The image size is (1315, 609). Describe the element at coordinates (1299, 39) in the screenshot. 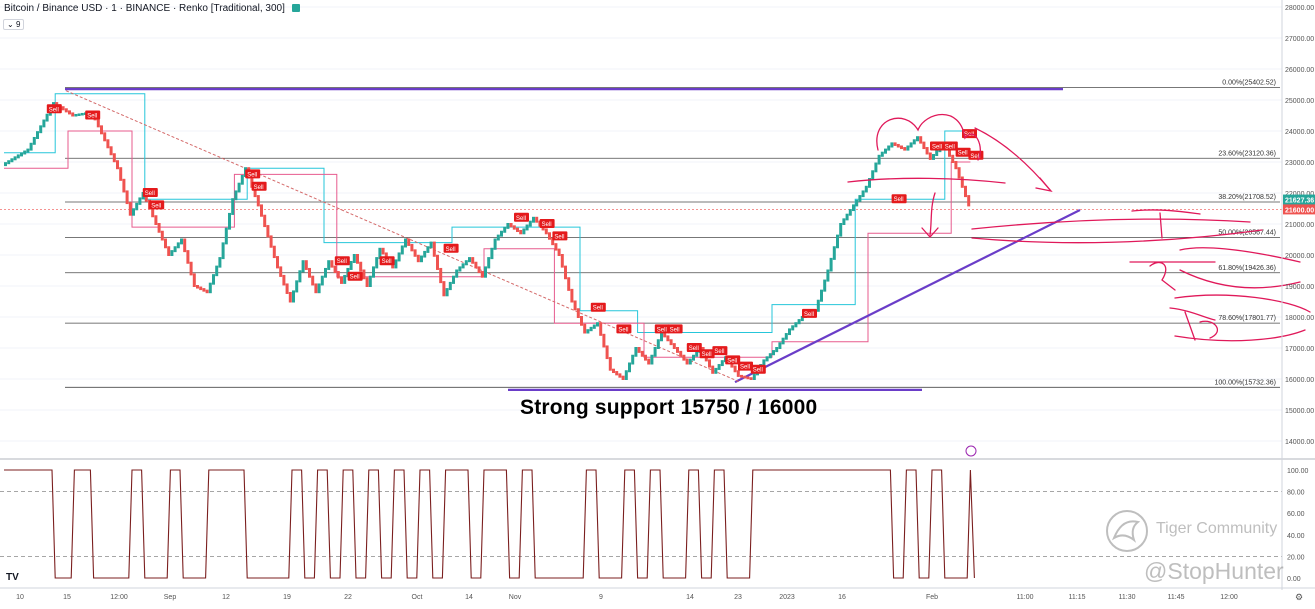

I see `price-tick-label: 27000.00` at that location.